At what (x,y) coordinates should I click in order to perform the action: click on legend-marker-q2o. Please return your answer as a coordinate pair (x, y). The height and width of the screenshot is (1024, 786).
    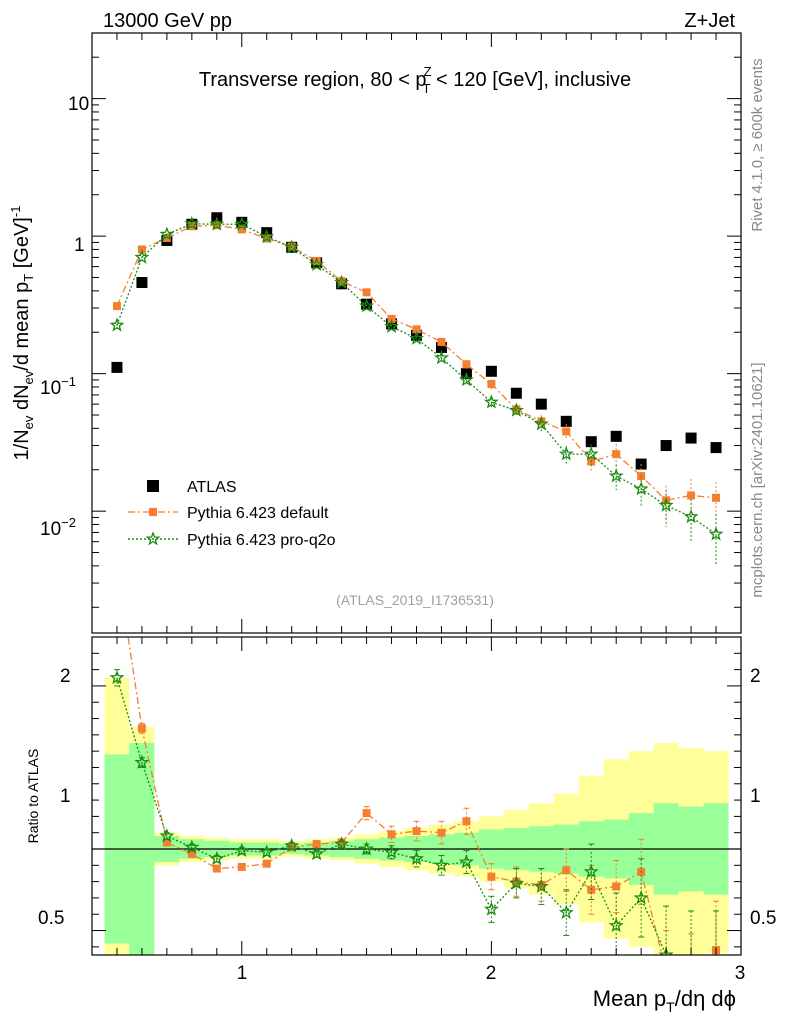
    Looking at the image, I should click on (153, 538).